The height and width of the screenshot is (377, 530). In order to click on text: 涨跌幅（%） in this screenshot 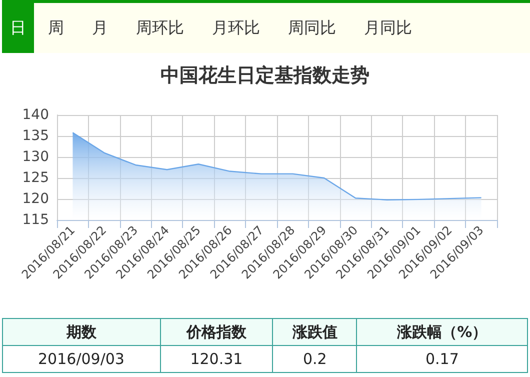, I will do `click(442, 332)`.